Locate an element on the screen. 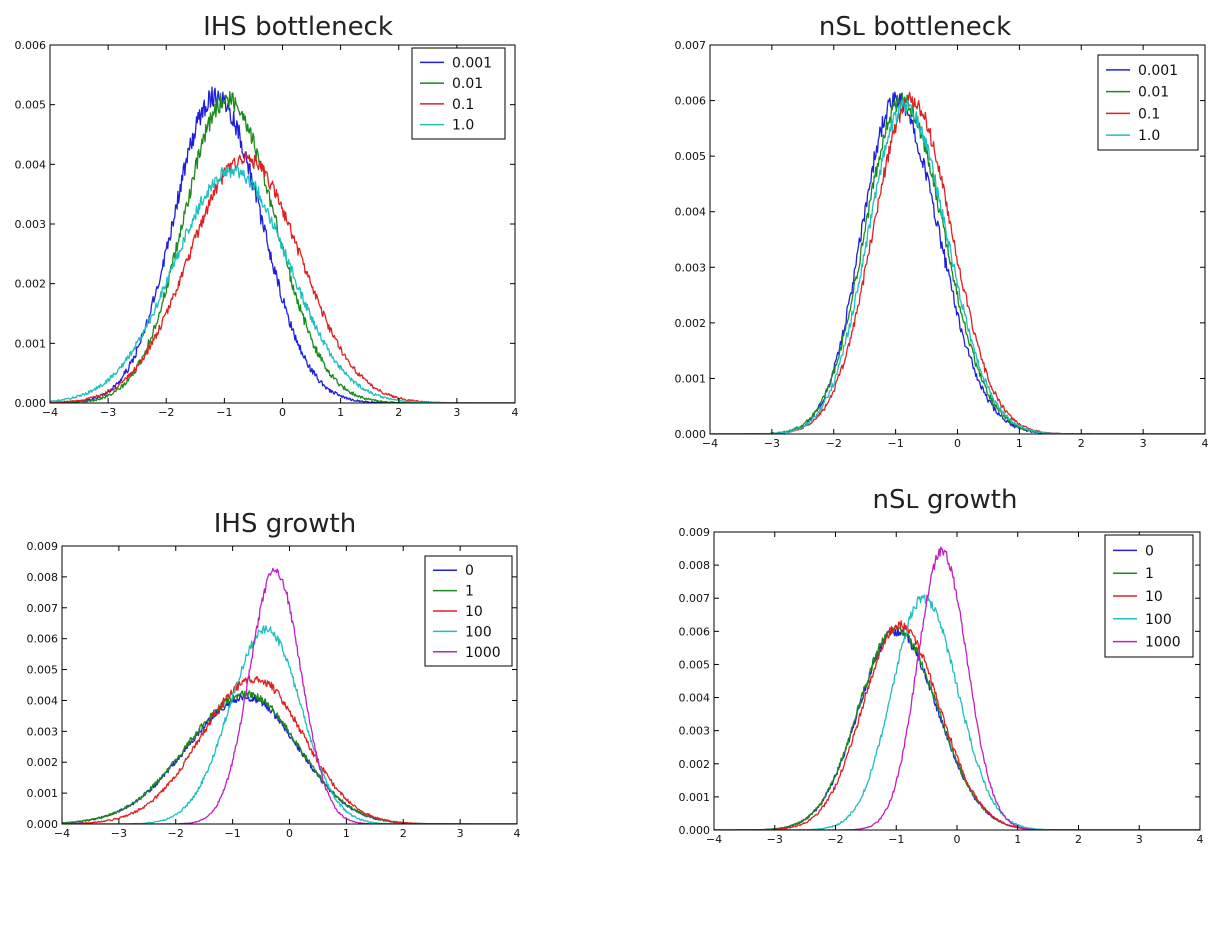  series-line-0.001 is located at coordinates (282, 244).